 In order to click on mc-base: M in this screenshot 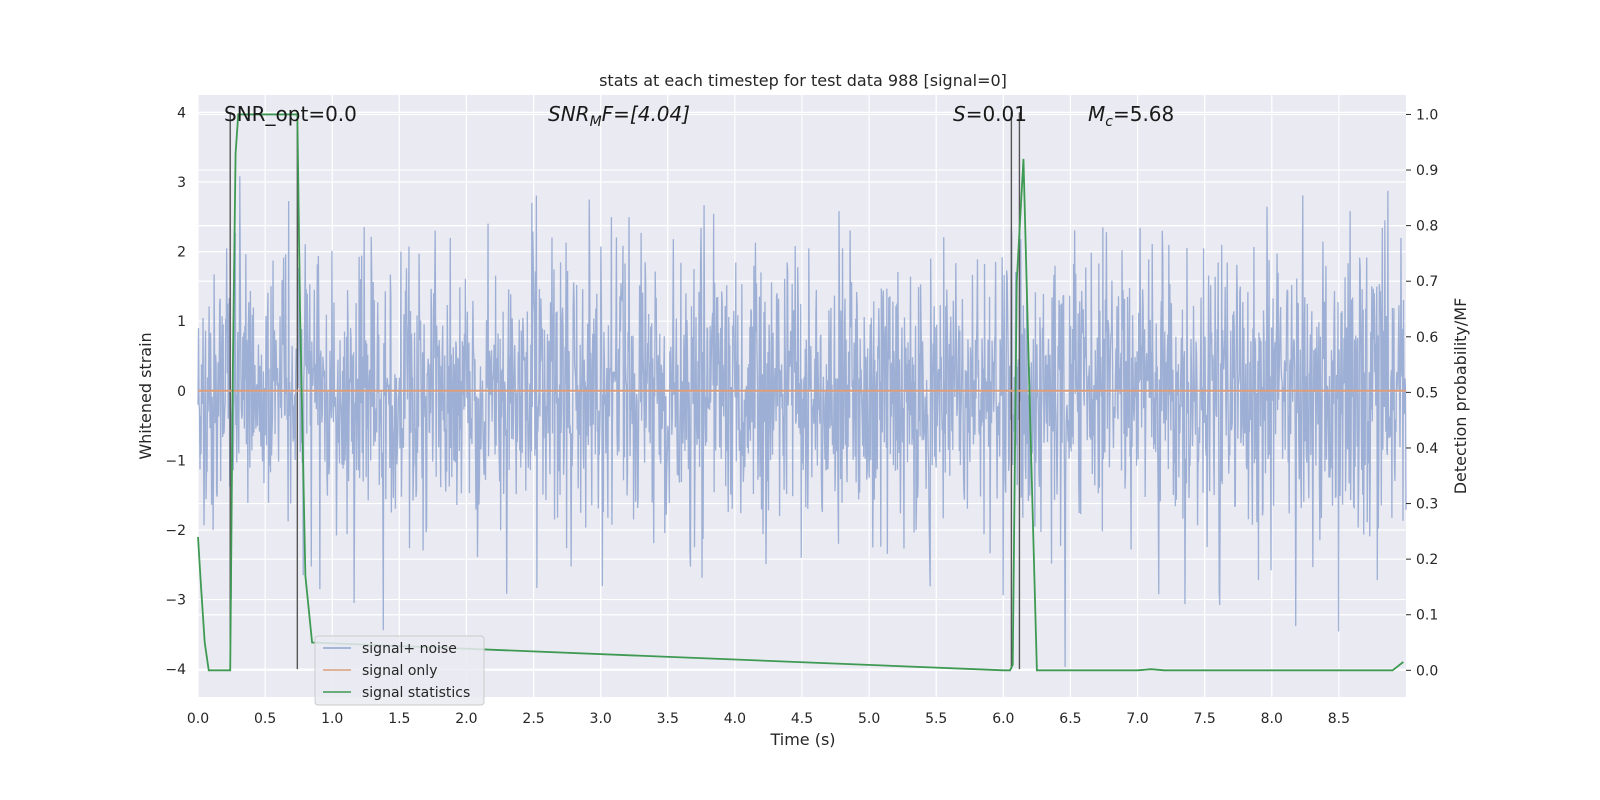, I will do `click(1096, 114)`.